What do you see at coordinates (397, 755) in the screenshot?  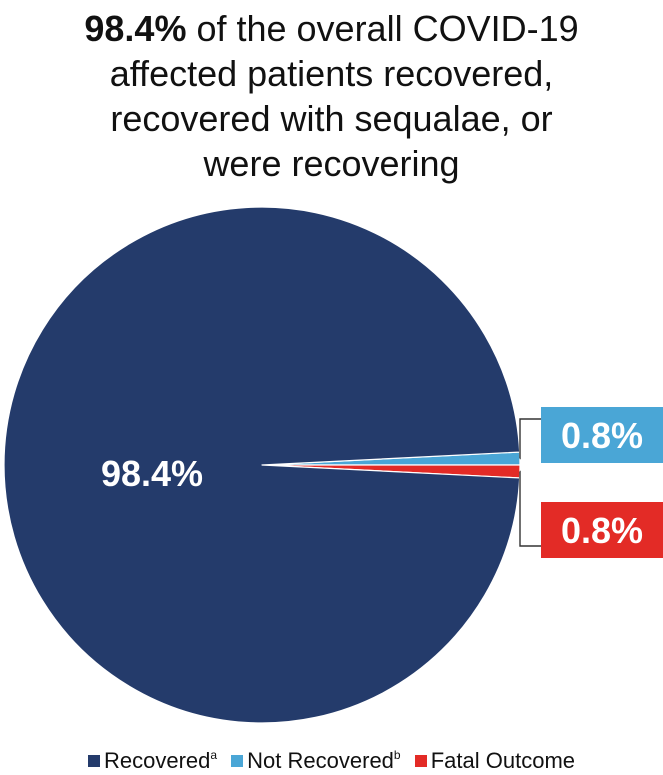 I see `legend-sup-not-recovered: b` at bounding box center [397, 755].